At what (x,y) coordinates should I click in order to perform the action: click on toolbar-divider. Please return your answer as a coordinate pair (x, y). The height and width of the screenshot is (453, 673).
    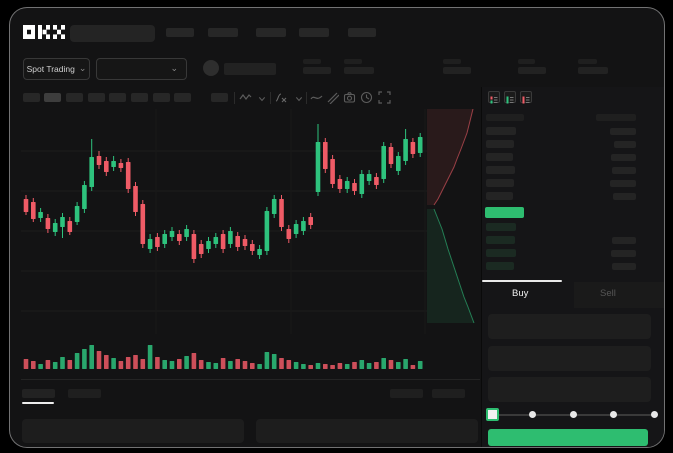
    Looking at the image, I should click on (306, 98).